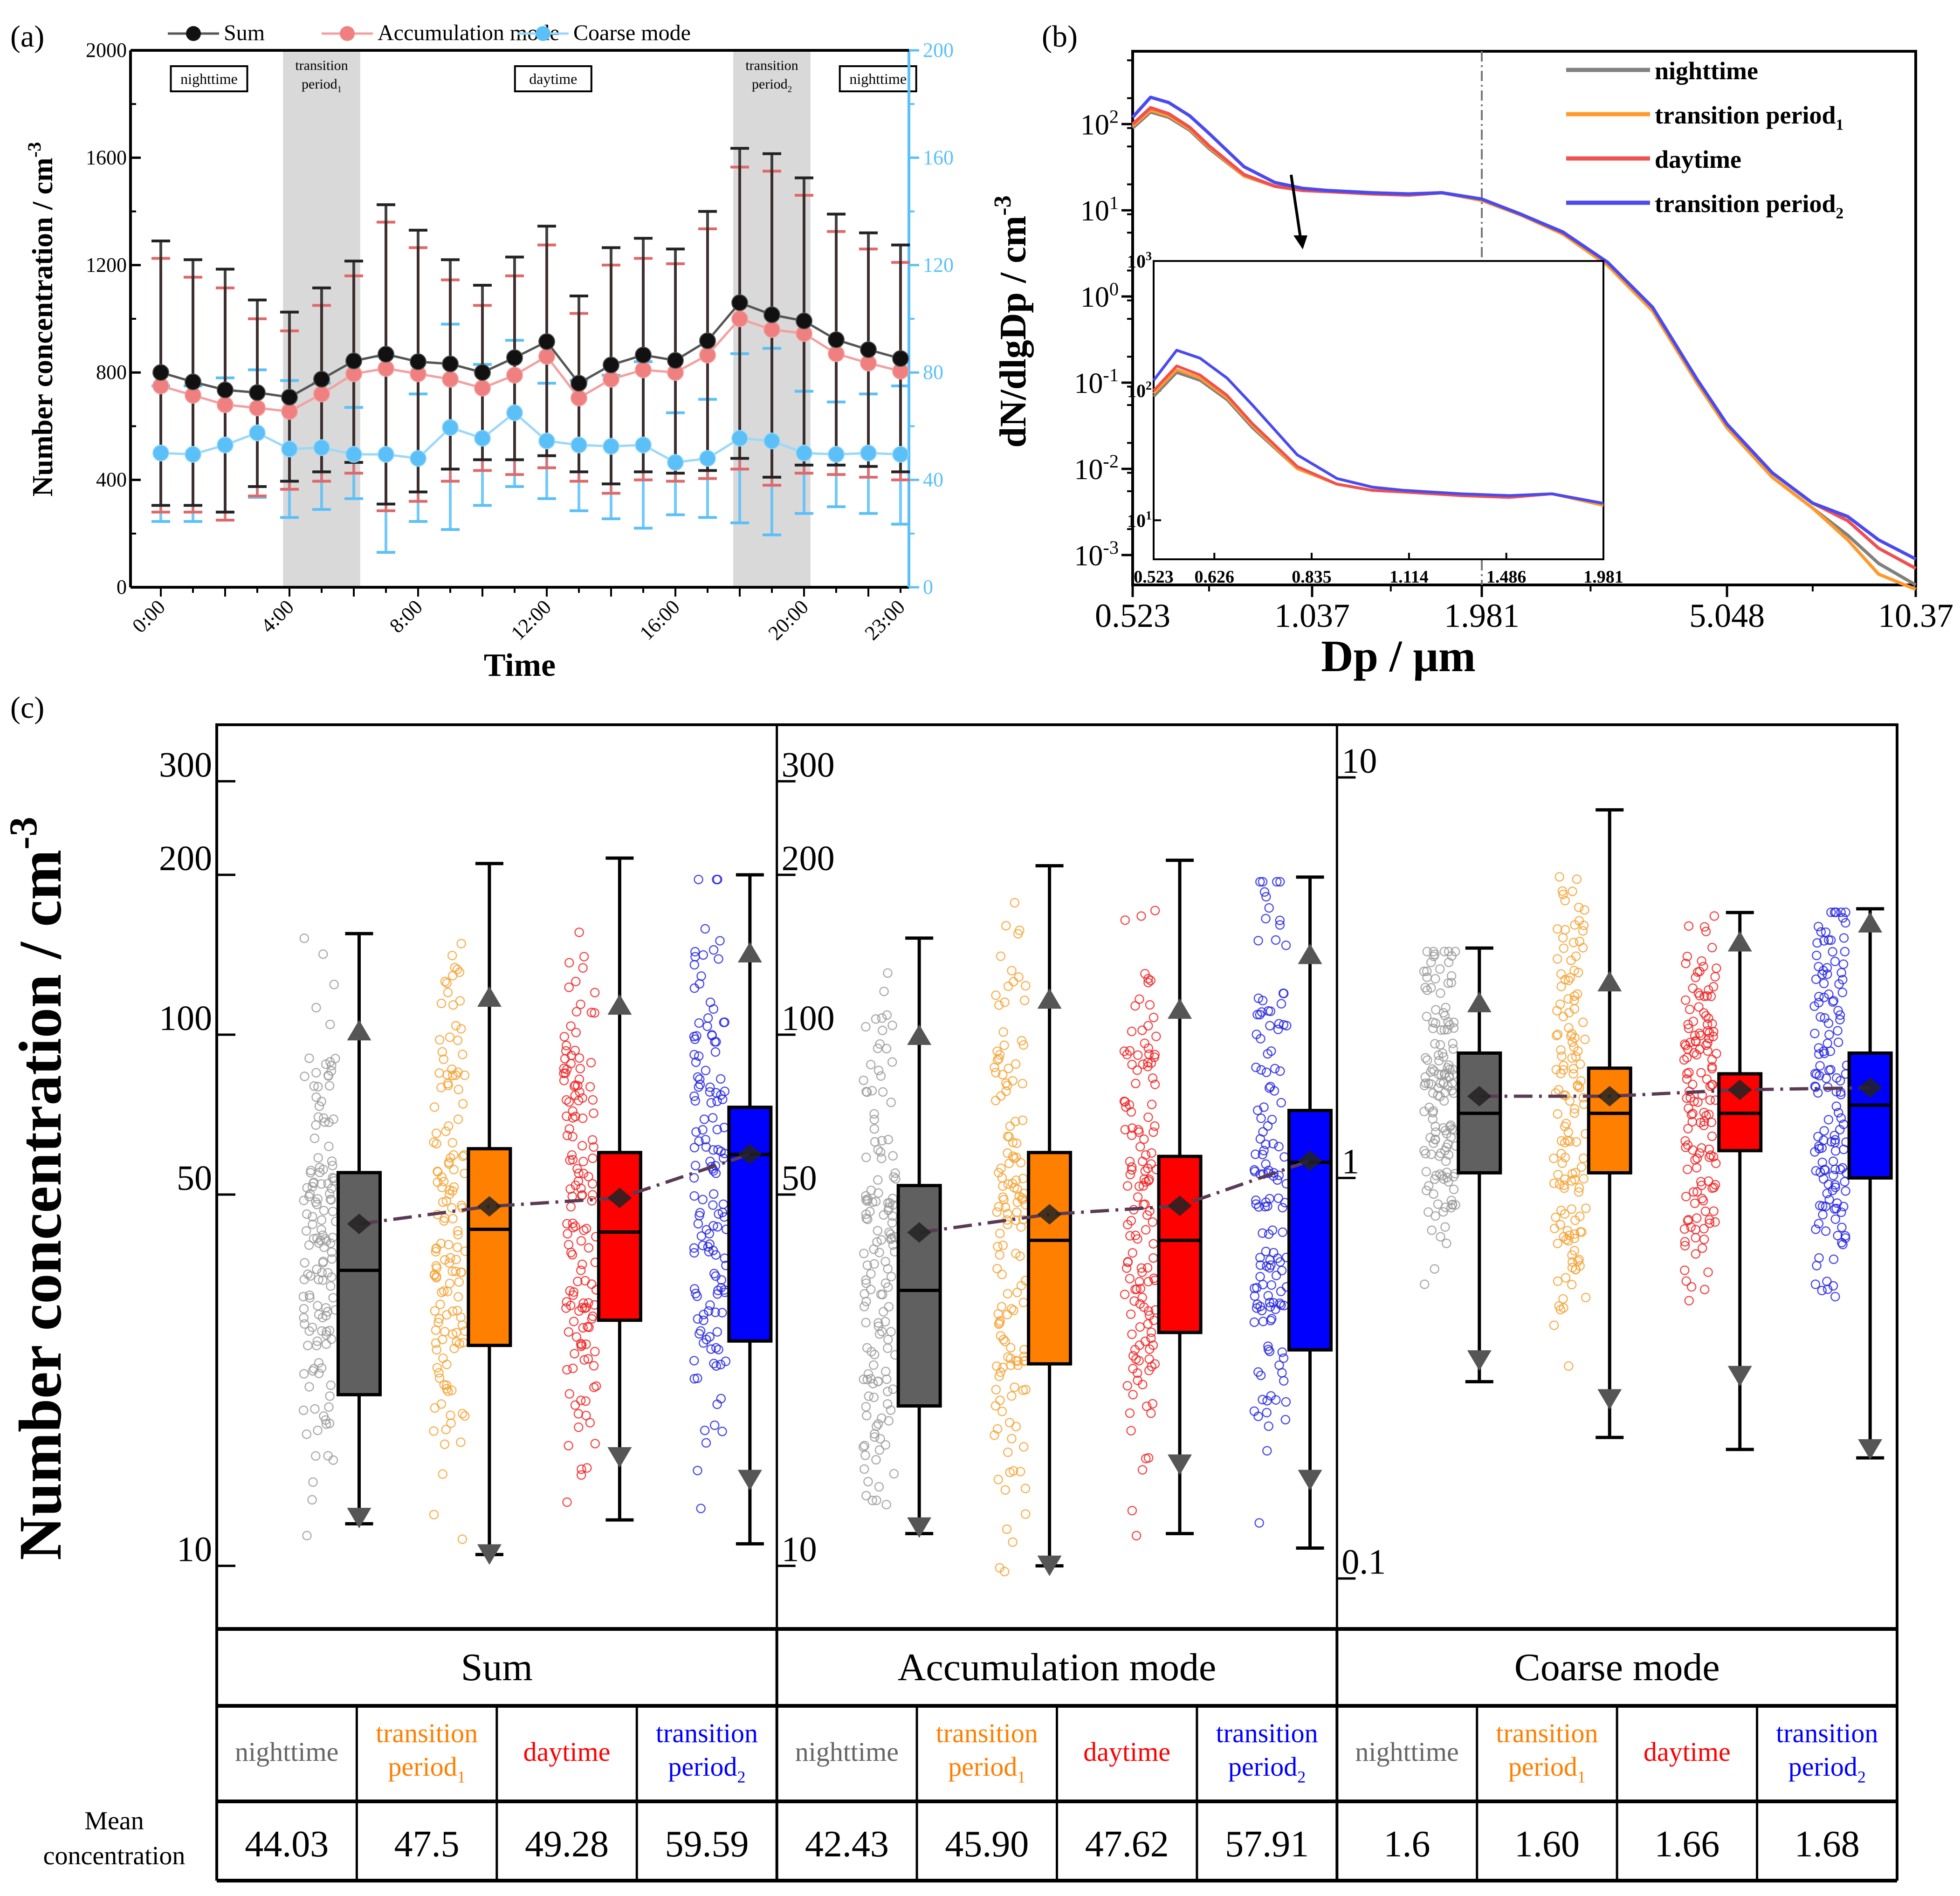  I want to click on y-tick-label: 101, so click(1099, 209).